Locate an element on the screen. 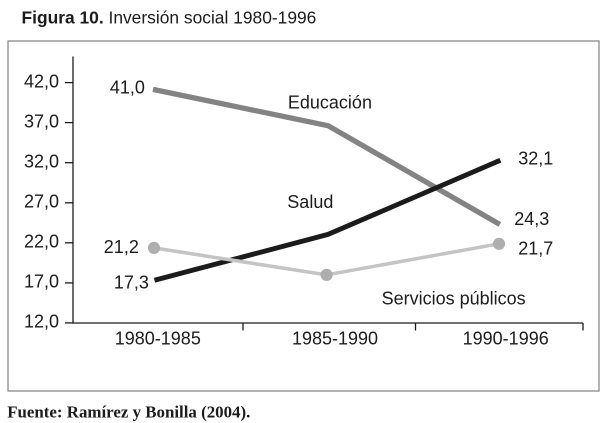 The image size is (608, 423). svg-text: 27,0 is located at coordinates (41, 202).